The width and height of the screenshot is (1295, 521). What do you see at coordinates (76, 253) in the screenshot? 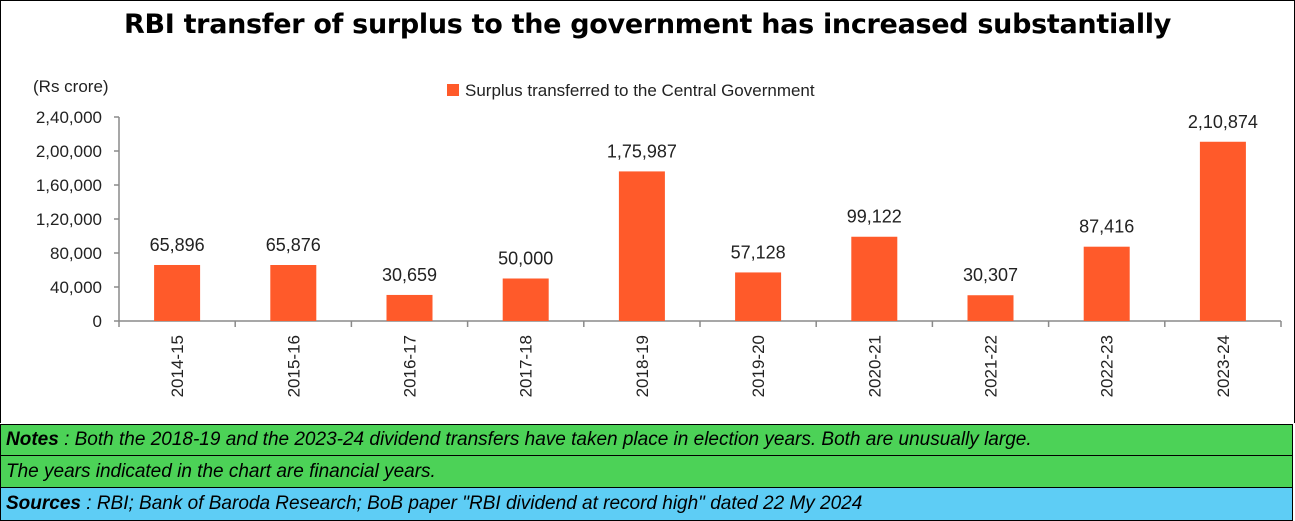
I see `y-tick-label: 80,000` at bounding box center [76, 253].